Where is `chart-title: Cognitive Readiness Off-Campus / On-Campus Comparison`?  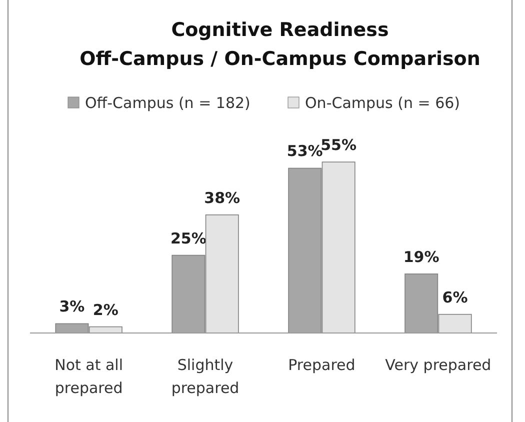
chart-title: Cognitive Readiness Off-Campus / On-Campus Comparison is located at coordinates (280, 44).